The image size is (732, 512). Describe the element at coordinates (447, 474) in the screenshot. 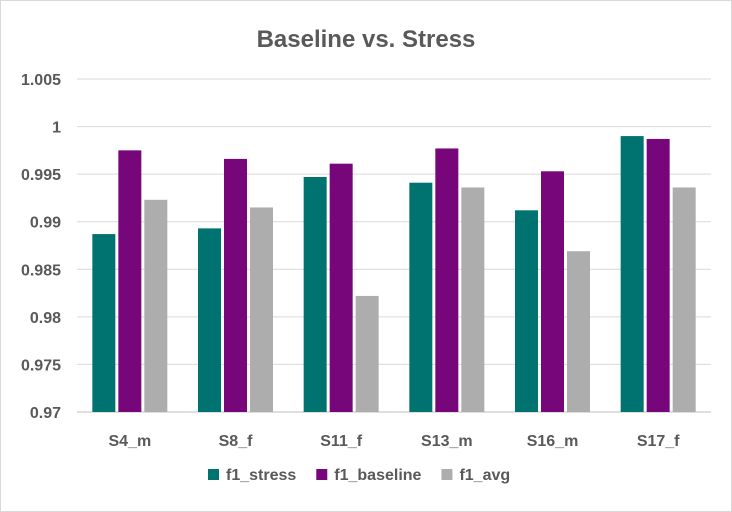

I see `legend-swatch-f1_avg` at that location.